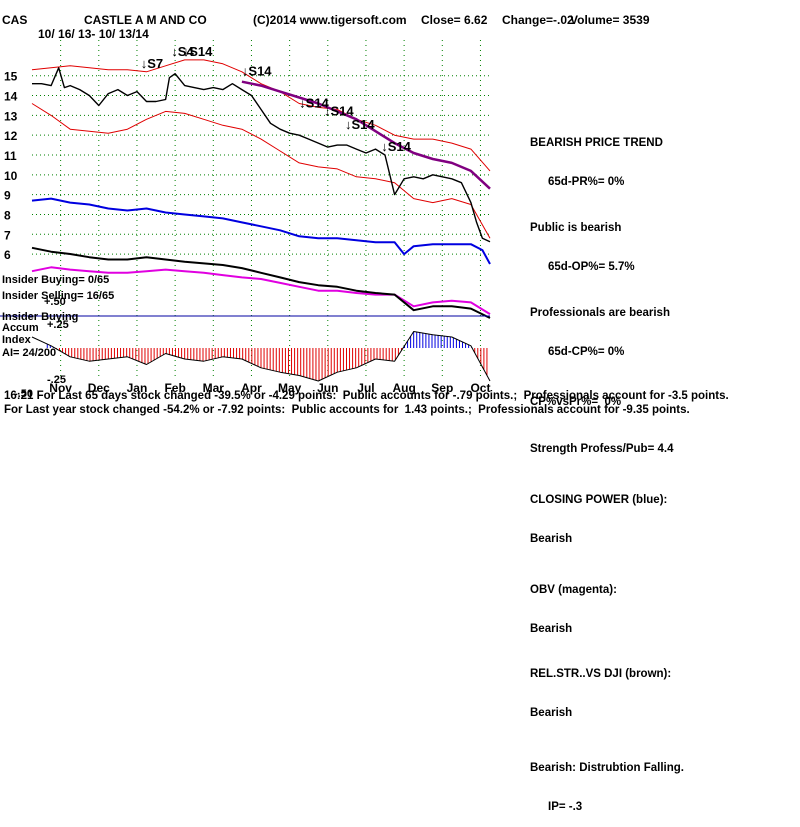  What do you see at coordinates (290, 388) in the screenshot?
I see `month-label-may: May` at bounding box center [290, 388].